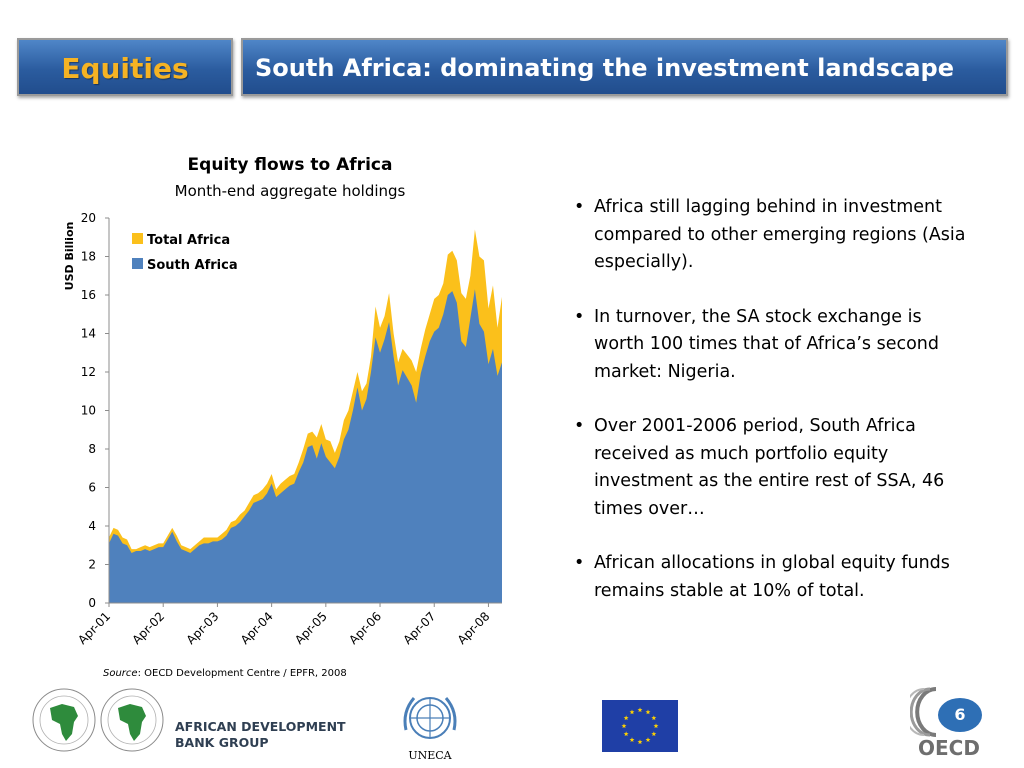 The height and width of the screenshot is (768, 1024). I want to click on y-ticks: 0 2 4 6 8 10 12 14 16 18 20, so click(95, 410).